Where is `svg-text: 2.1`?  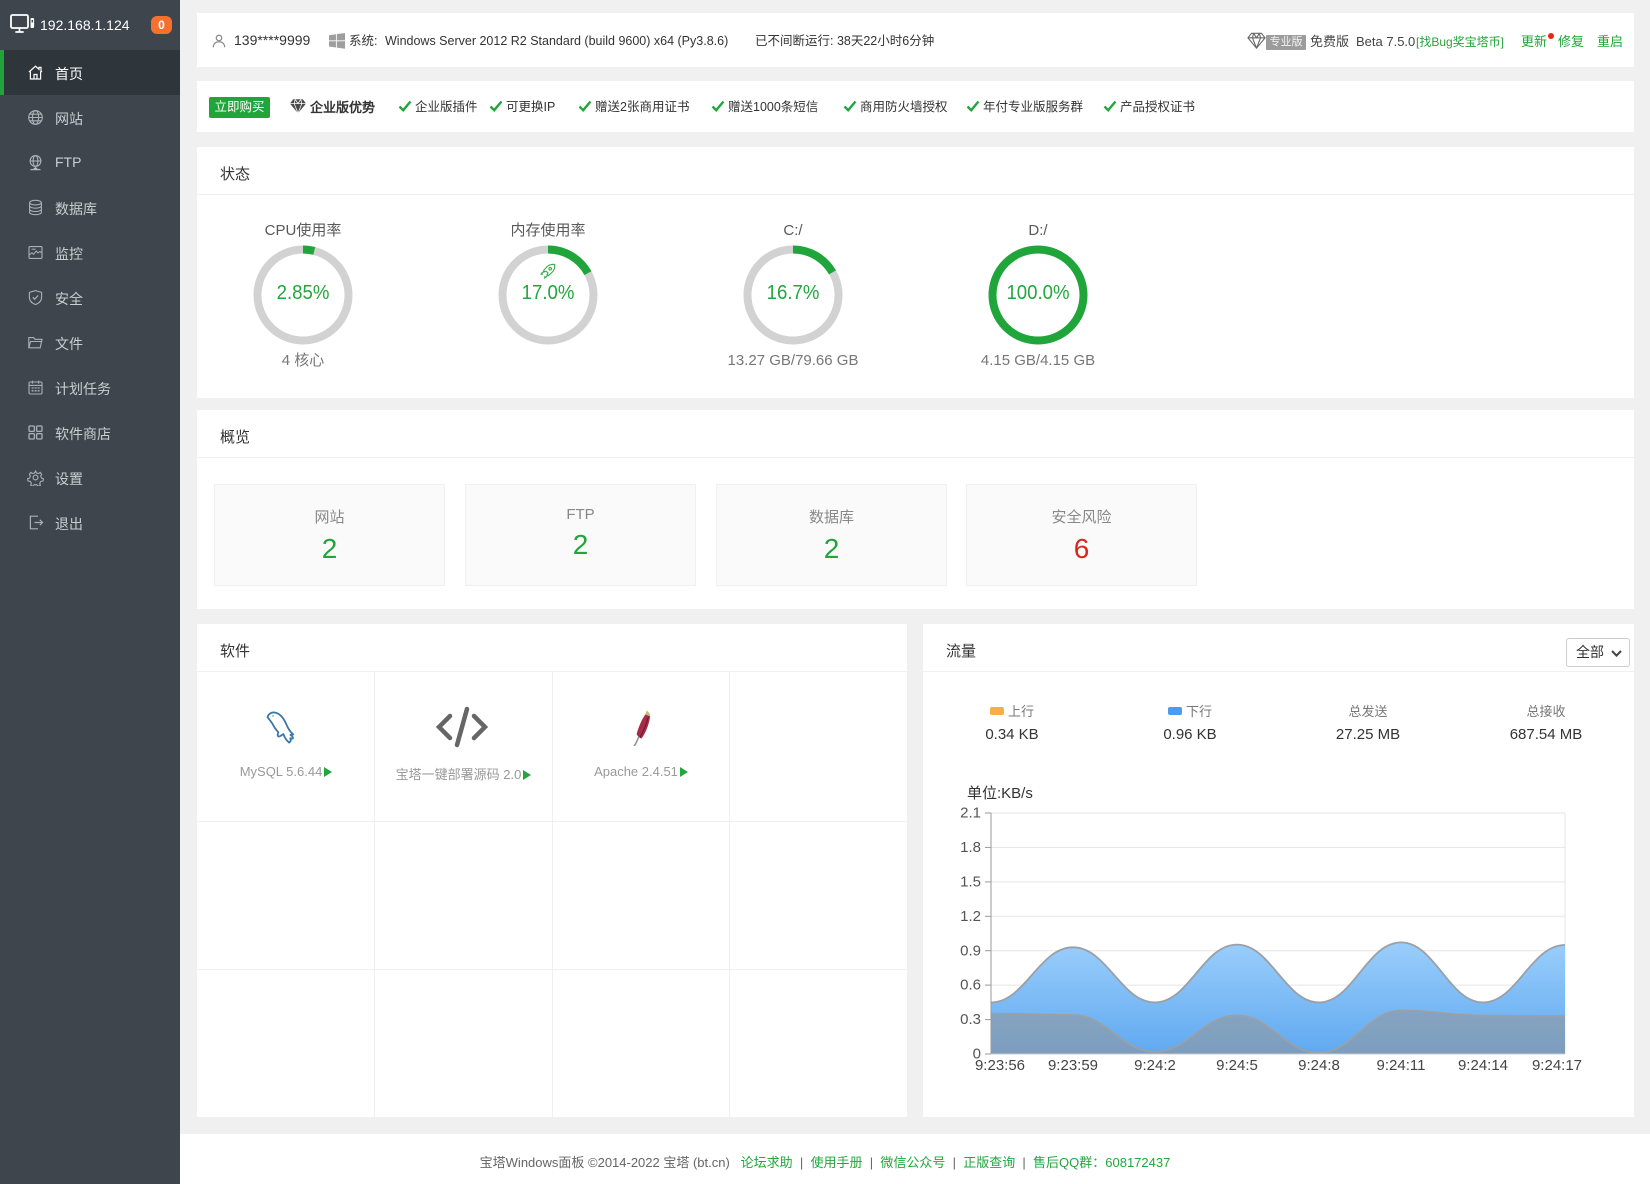 svg-text: 2.1 is located at coordinates (970, 813).